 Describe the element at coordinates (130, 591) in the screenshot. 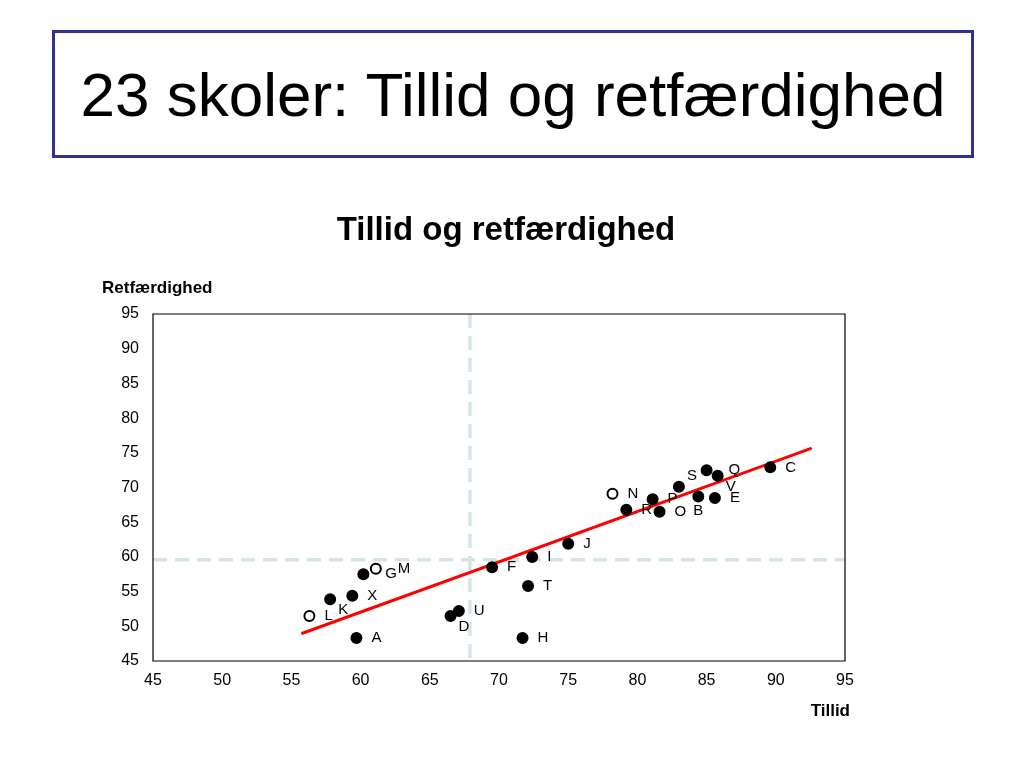

I see `y-tick-label: 55` at that location.